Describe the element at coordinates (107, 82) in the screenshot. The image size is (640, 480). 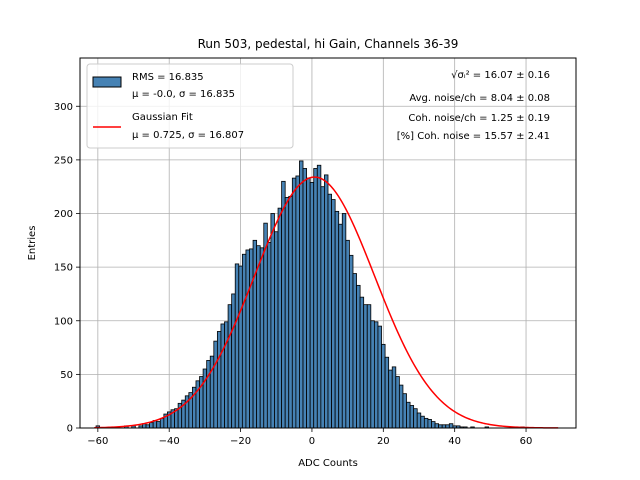
I see `legend-histogram-swatch` at that location.